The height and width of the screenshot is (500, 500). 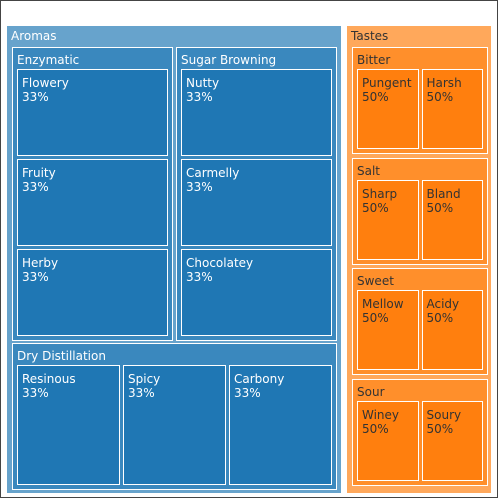 What do you see at coordinates (280, 425) in the screenshot?
I see `treemap-leaf-carbony: Carbony 33%` at bounding box center [280, 425].